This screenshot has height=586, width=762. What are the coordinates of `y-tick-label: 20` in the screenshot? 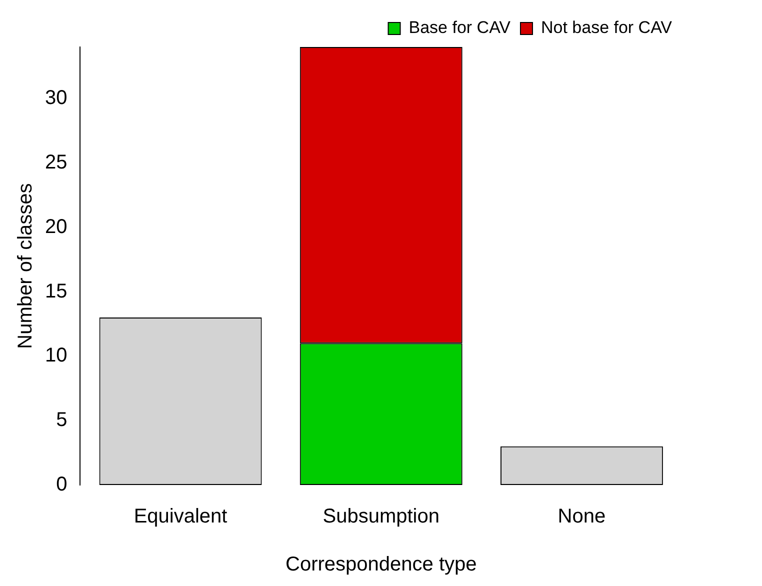 It's located at (56, 227).